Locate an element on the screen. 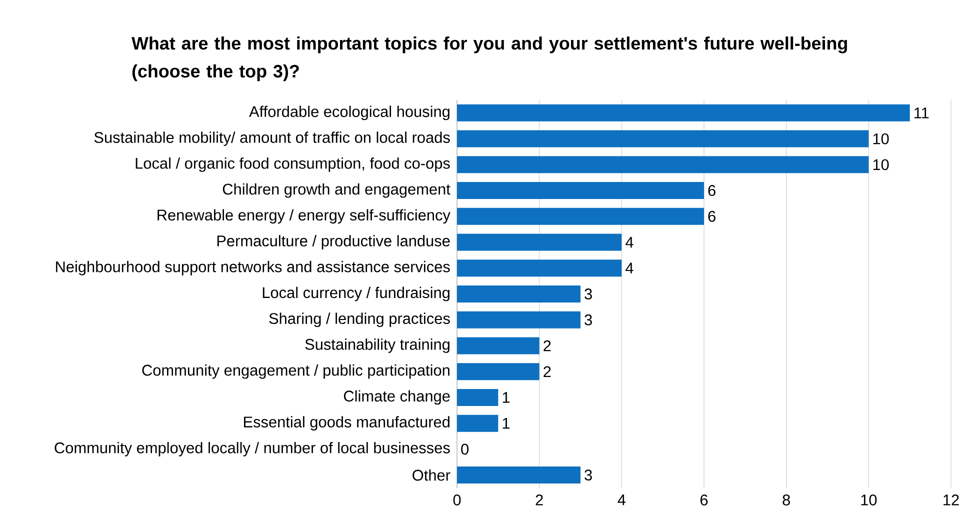  x-tick-label: 0 is located at coordinates (457, 500).